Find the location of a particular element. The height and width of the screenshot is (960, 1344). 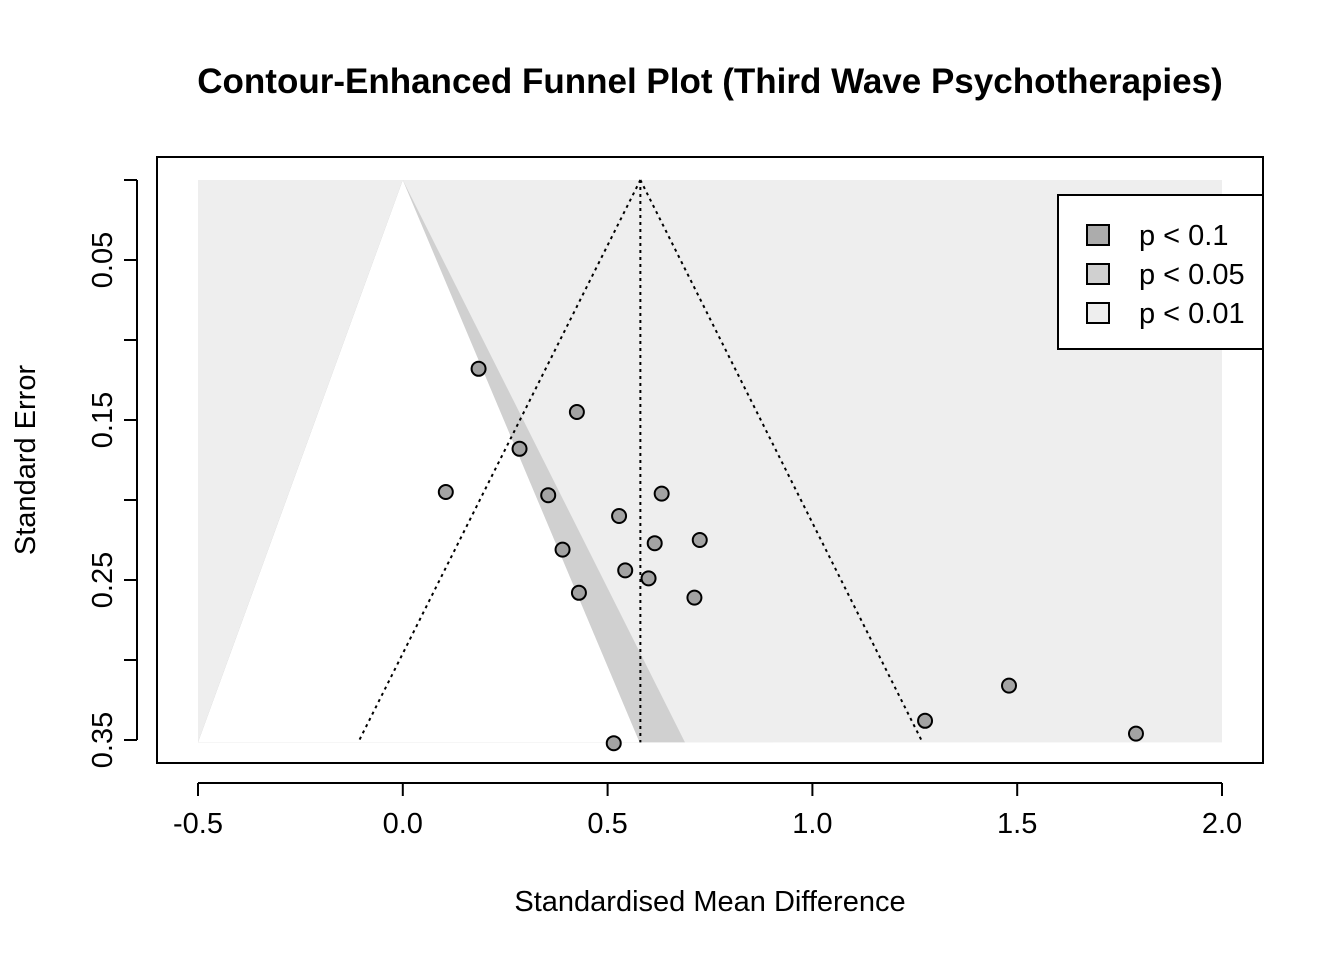

x-axis: -0.5 0.0 0.5 1.0 1.5 2.0 is located at coordinates (707, 811).